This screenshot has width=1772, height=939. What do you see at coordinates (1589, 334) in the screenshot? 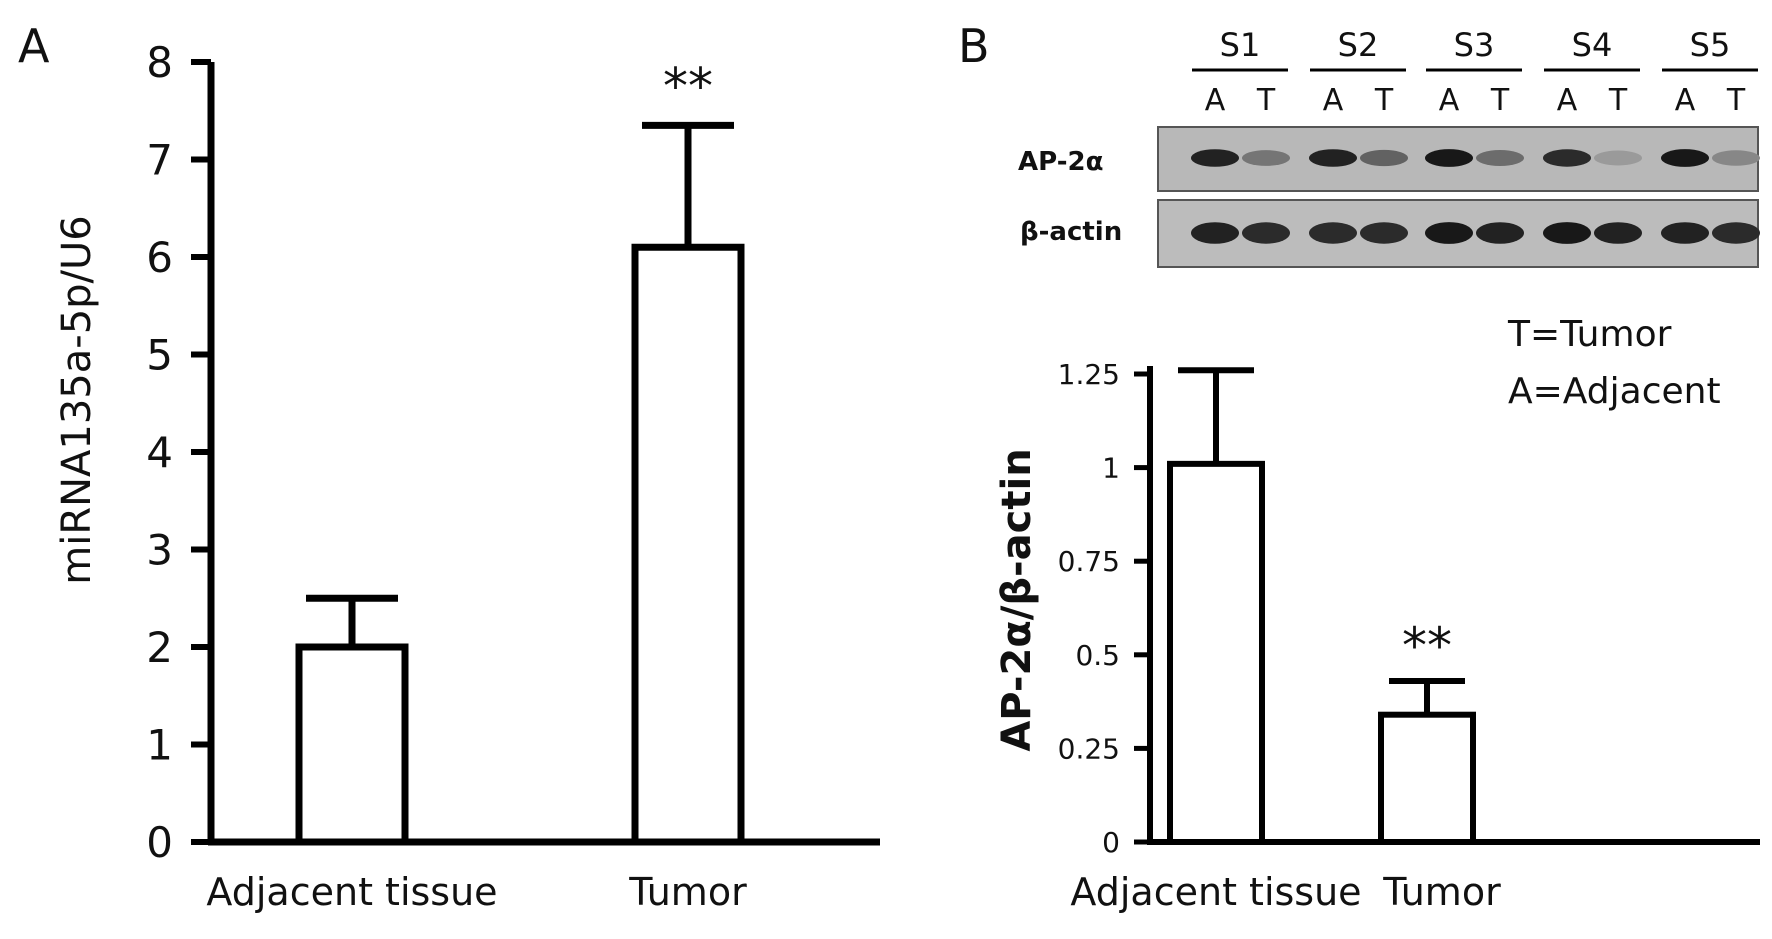
I see `legend-tumor: T=Tumor` at bounding box center [1589, 334].